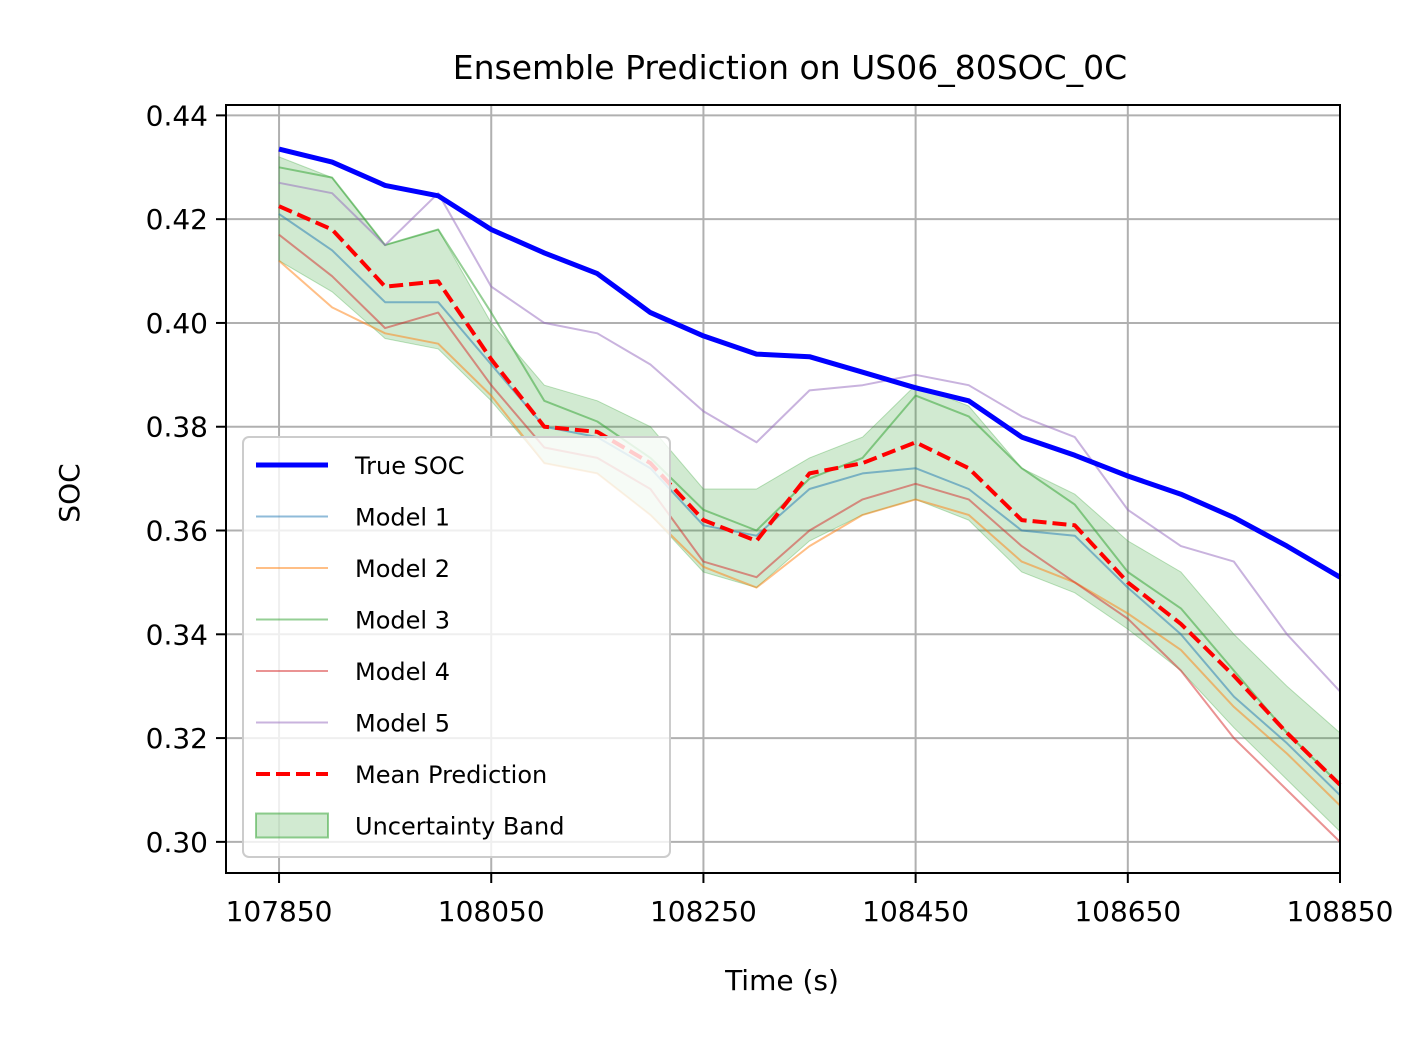 This screenshot has height=1050, width=1416. Describe the element at coordinates (177, 427) in the screenshot. I see `y-tick-label: 0.38` at that location.